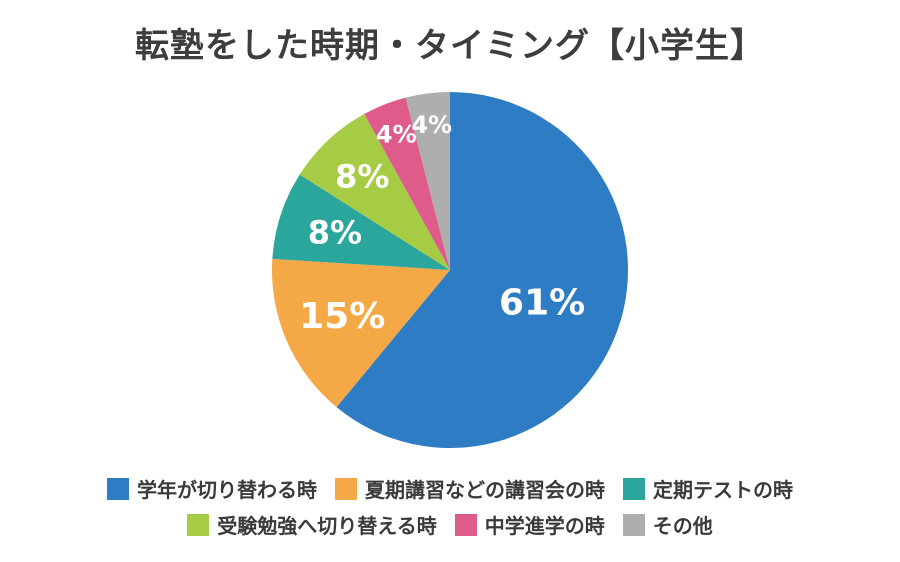 This screenshot has height=562, width=900. I want to click on slice-value-label: 61%, so click(542, 303).